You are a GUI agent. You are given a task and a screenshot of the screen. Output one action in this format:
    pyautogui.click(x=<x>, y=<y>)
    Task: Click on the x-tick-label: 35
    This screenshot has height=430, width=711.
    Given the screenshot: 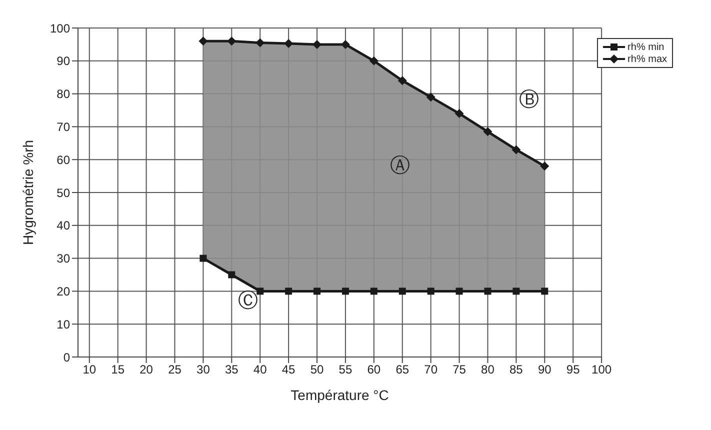 What is the action you would take?
    pyautogui.click(x=231, y=369)
    